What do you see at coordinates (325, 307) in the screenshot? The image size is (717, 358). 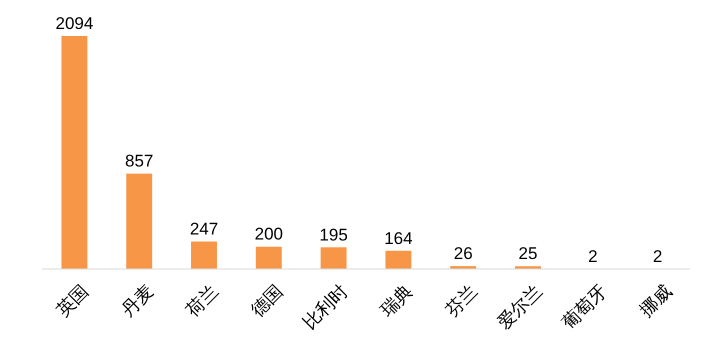 I see `x-tick-label: 比利时` at bounding box center [325, 307].